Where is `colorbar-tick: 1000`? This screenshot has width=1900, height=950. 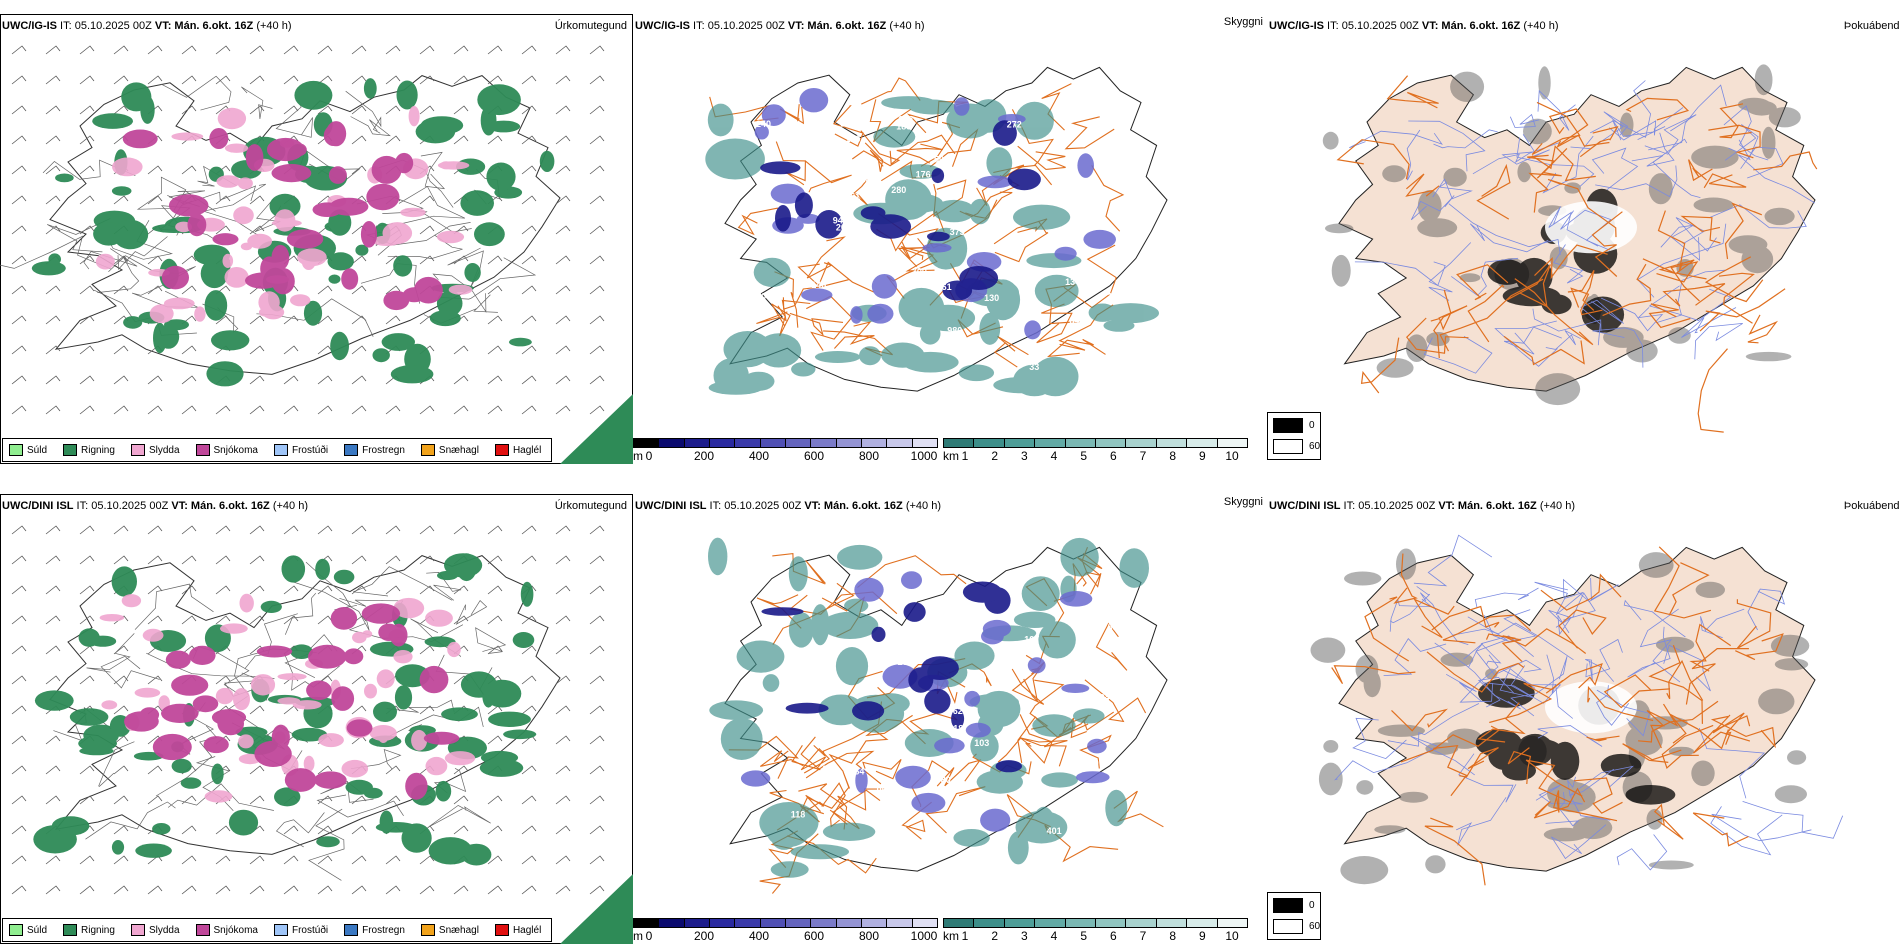
colorbar-tick: 1000 is located at coordinates (924, 936).